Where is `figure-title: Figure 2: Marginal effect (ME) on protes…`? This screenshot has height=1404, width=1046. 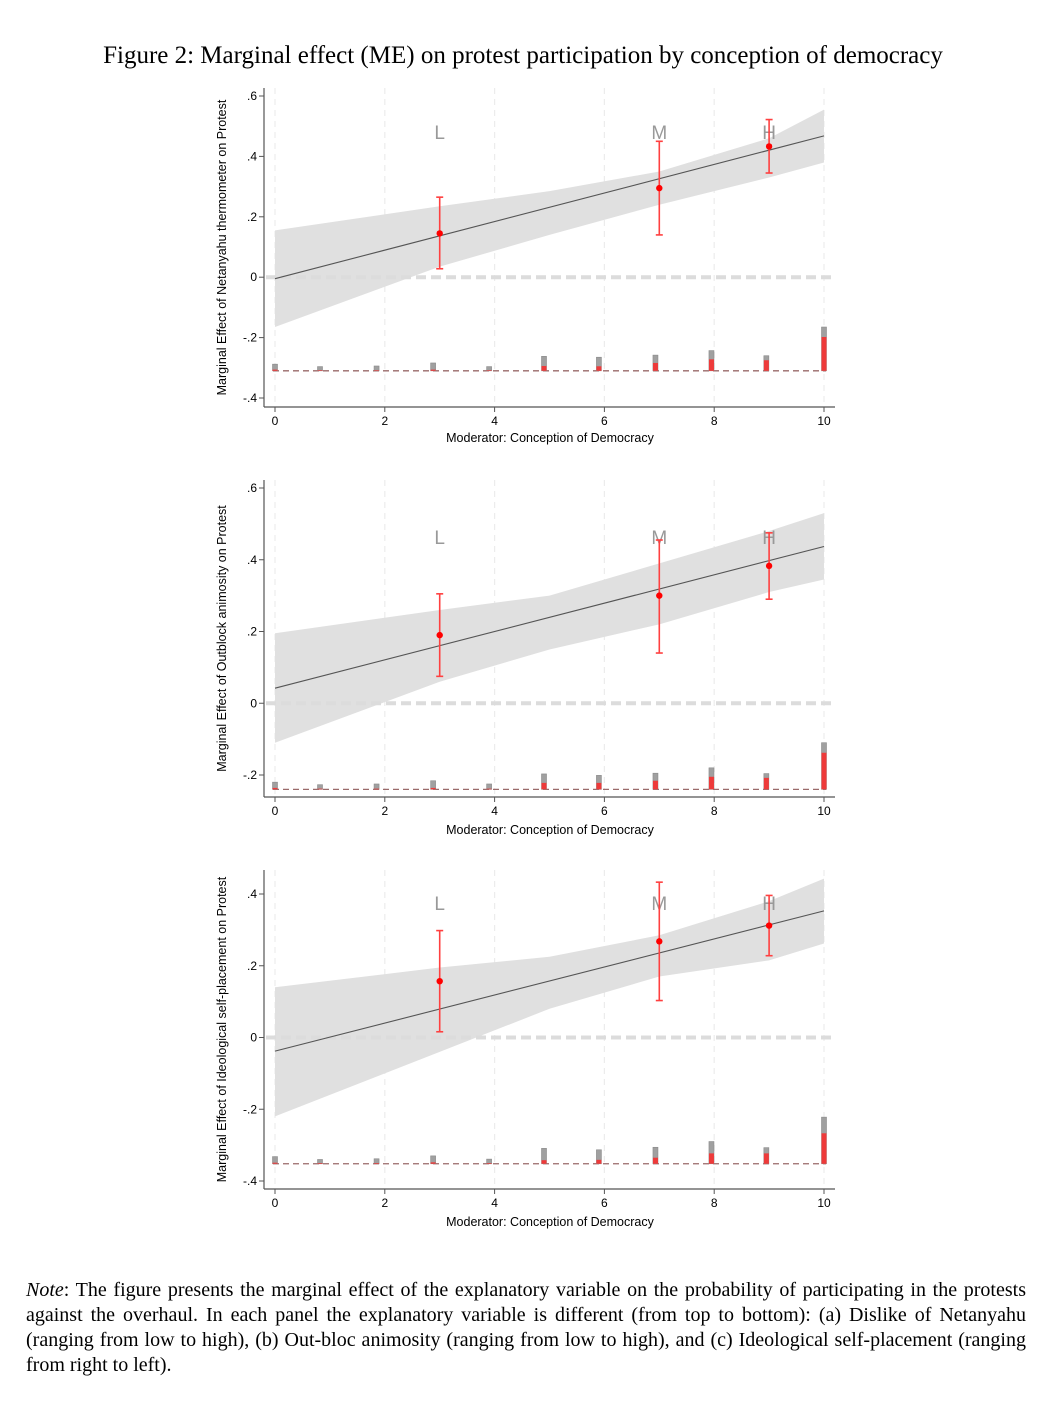 figure-title: Figure 2: Marginal effect (ME) on protes… is located at coordinates (523, 55).